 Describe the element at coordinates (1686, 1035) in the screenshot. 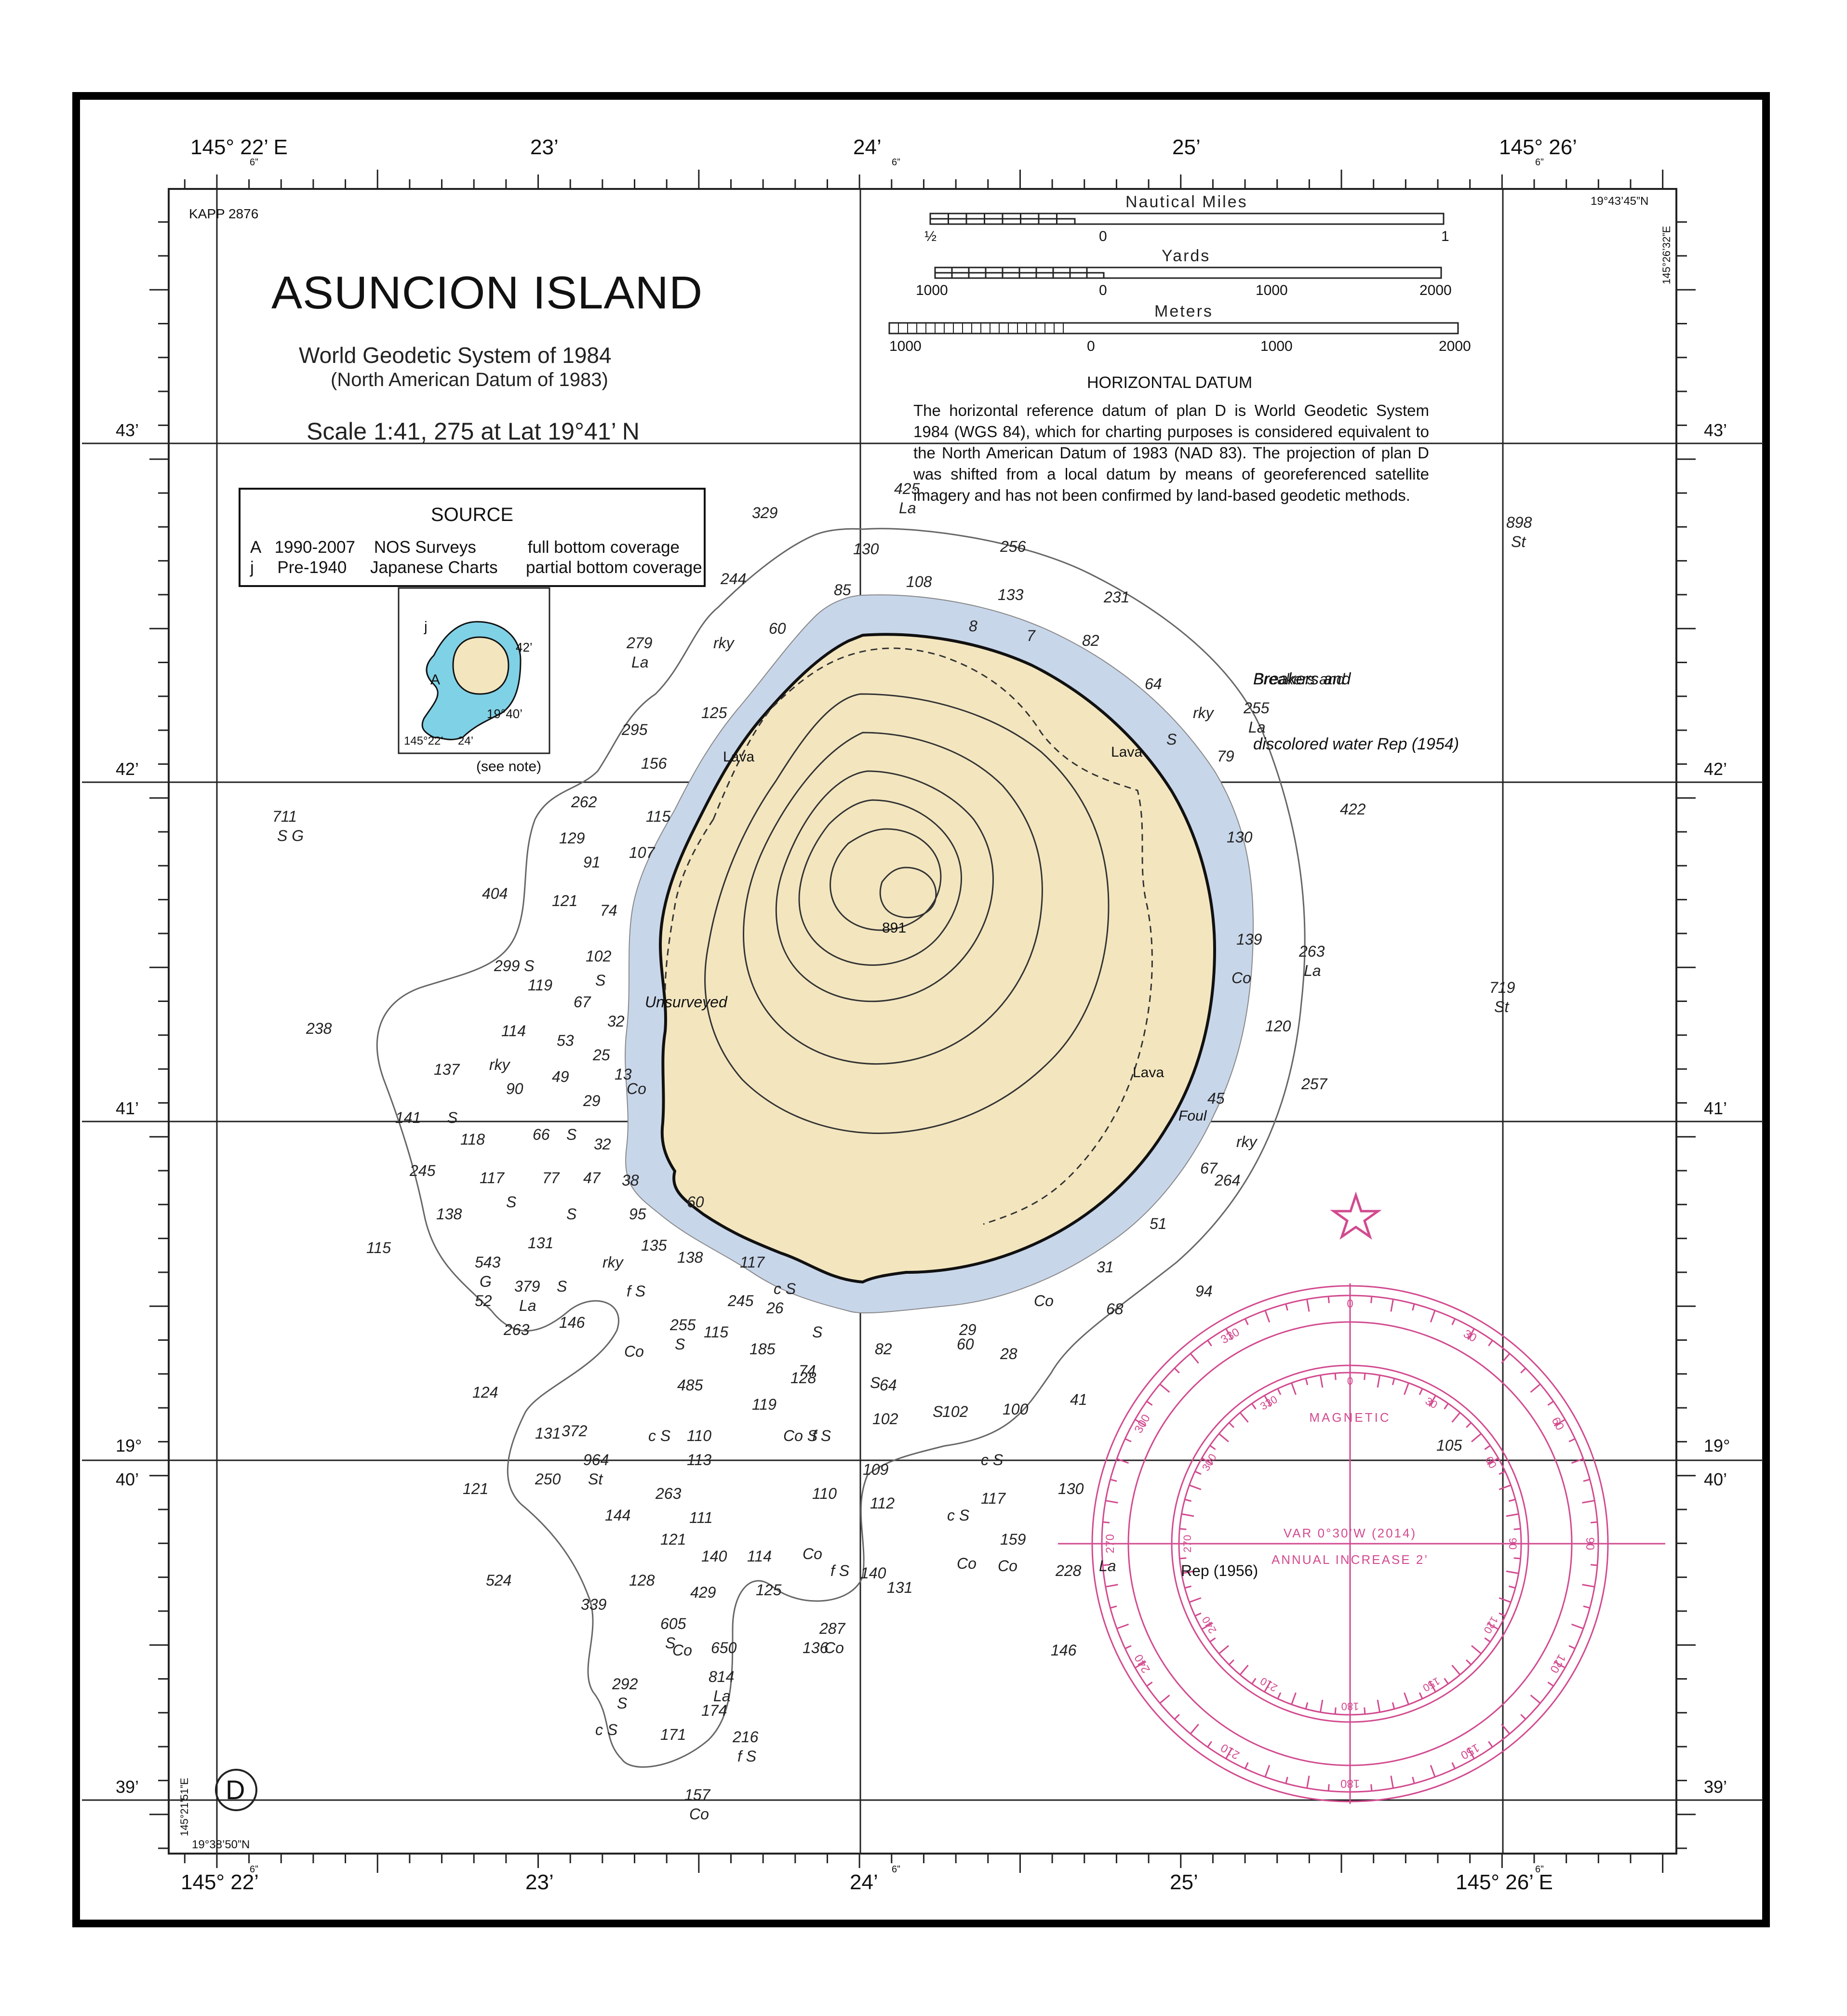

I see `right-latitude-ruler` at that location.